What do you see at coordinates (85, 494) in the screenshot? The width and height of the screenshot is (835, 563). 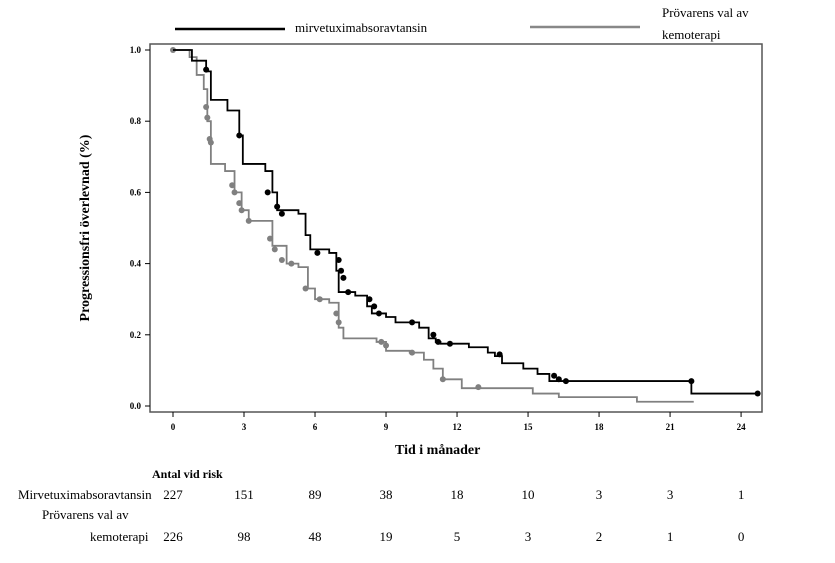 I see `risk-row-label-mirv: Mirvetuximabsoravtansin` at bounding box center [85, 494].